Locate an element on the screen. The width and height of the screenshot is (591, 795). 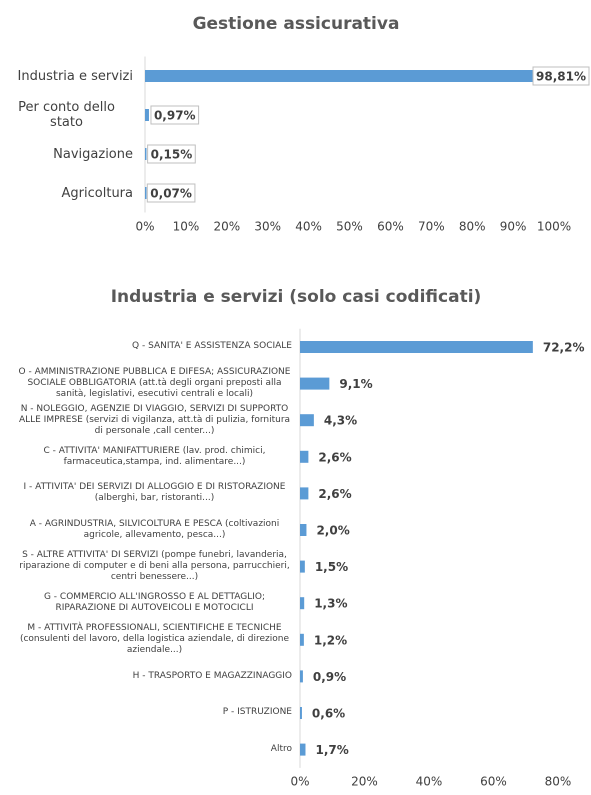
y-tick-label: Per conto dello stato is located at coordinates (66, 115).